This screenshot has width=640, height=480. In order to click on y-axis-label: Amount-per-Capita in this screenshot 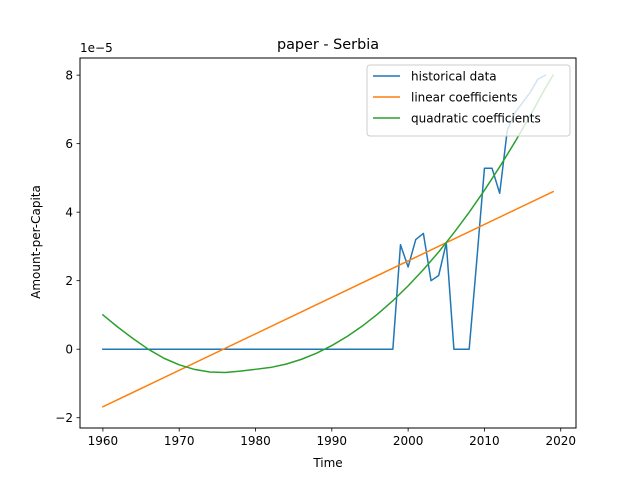, I will do `click(36, 242)`.